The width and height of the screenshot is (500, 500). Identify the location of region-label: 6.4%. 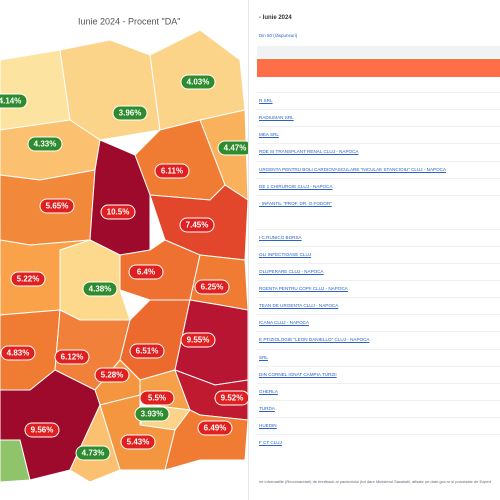
(146, 272).